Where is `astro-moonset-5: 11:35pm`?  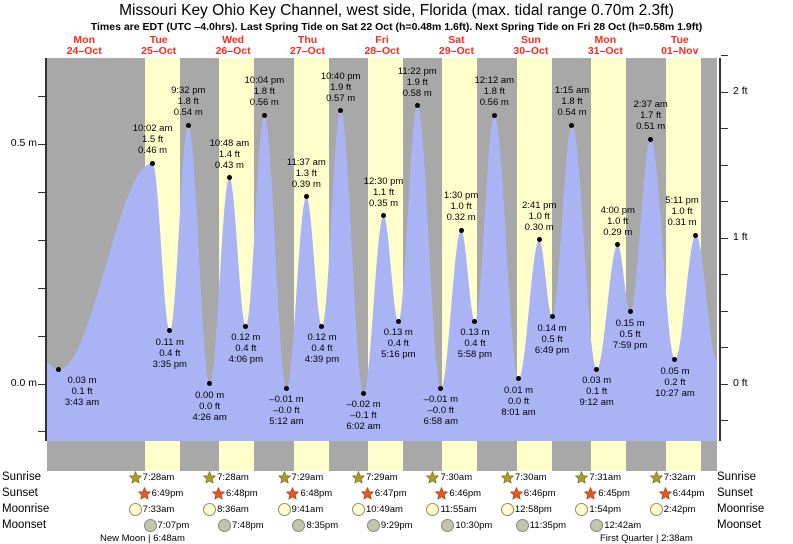 astro-moonset-5: 11:35pm is located at coordinates (540, 525).